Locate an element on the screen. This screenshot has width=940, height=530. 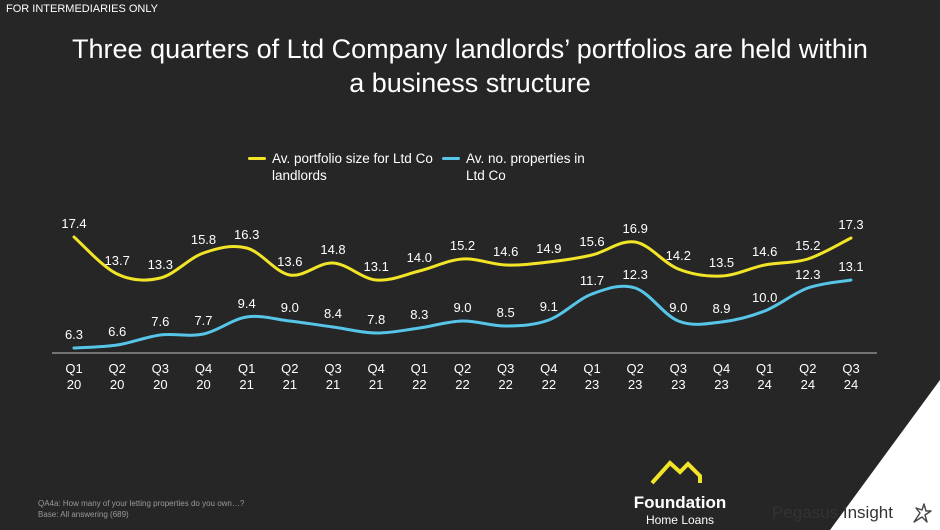
data-label: 9.1 is located at coordinates (549, 306).